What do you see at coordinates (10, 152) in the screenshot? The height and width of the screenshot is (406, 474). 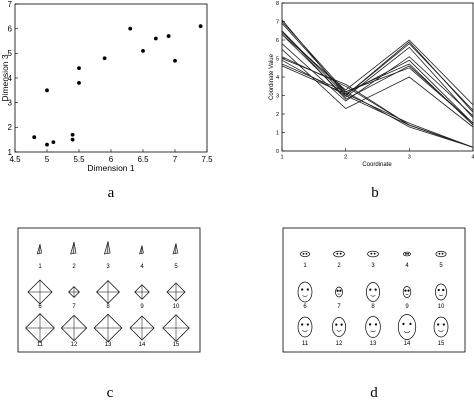 I see `panel-a-ytick-label: 1` at bounding box center [10, 152].